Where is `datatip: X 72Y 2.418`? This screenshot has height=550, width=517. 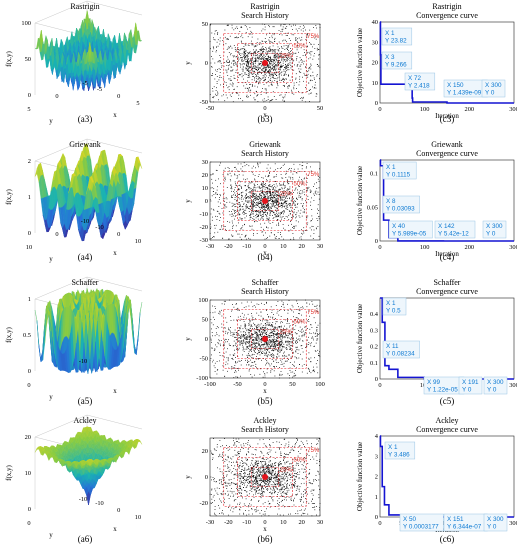
datatip: X 72Y 2.418 is located at coordinates (420, 81).